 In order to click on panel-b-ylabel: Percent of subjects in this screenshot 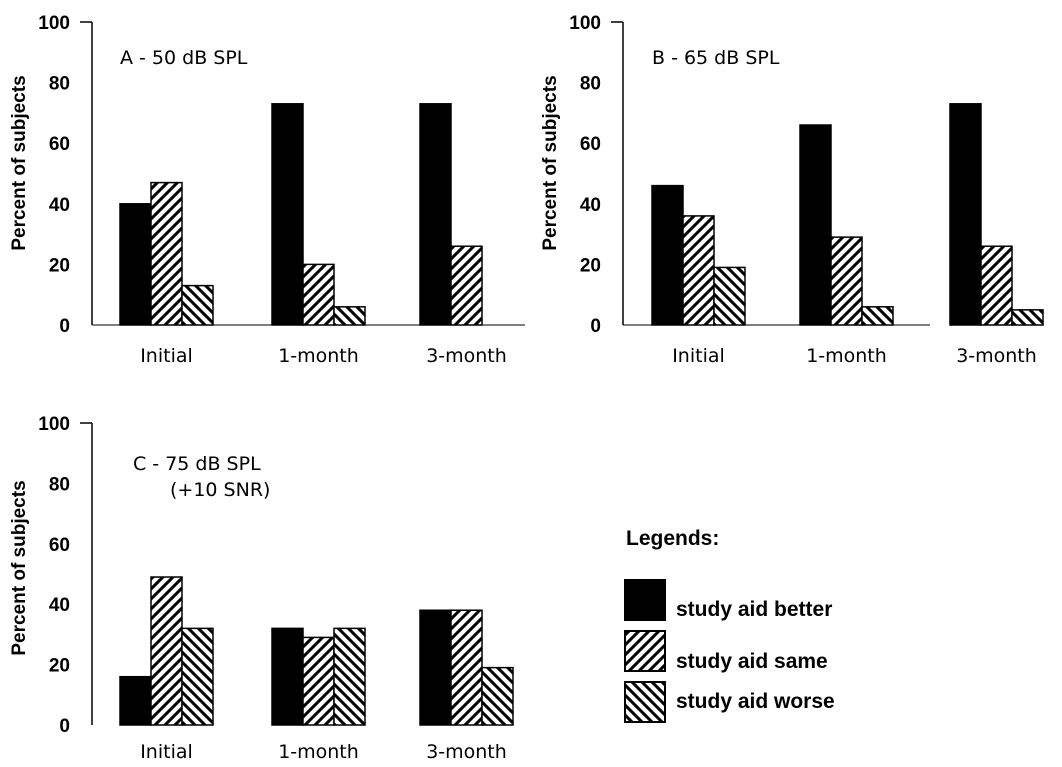, I will do `click(550, 162)`.